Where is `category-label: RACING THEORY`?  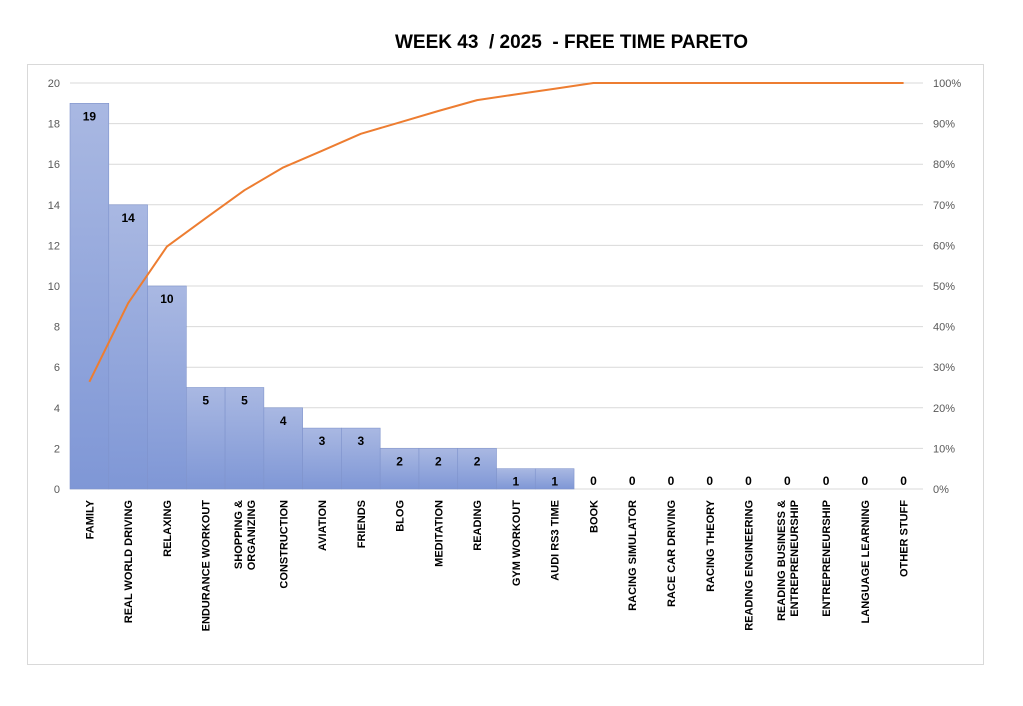
category-label: RACING THEORY is located at coordinates (711, 545).